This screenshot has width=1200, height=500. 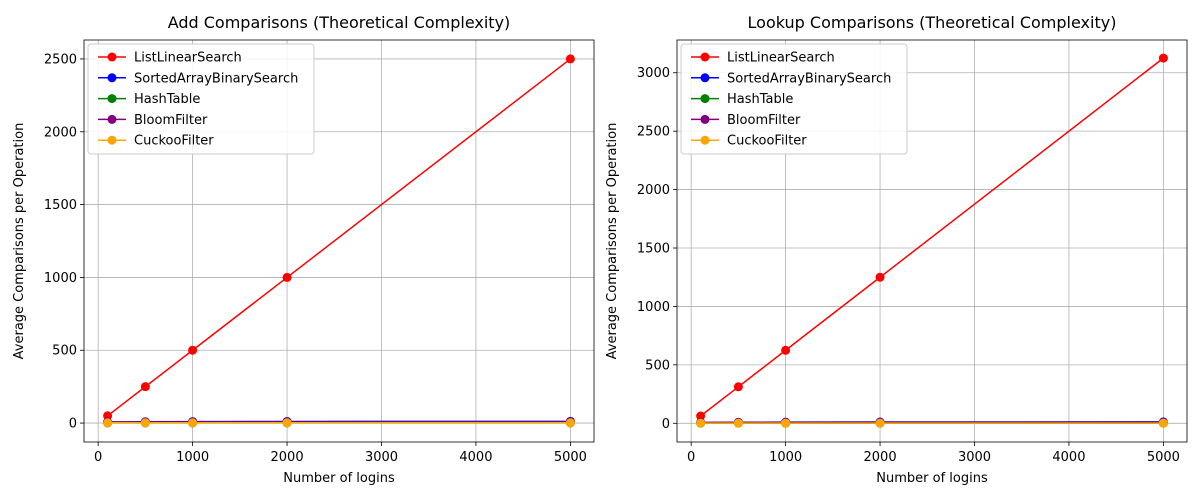 What do you see at coordinates (653, 73) in the screenshot?
I see `y-tick-label: 3000` at bounding box center [653, 73].